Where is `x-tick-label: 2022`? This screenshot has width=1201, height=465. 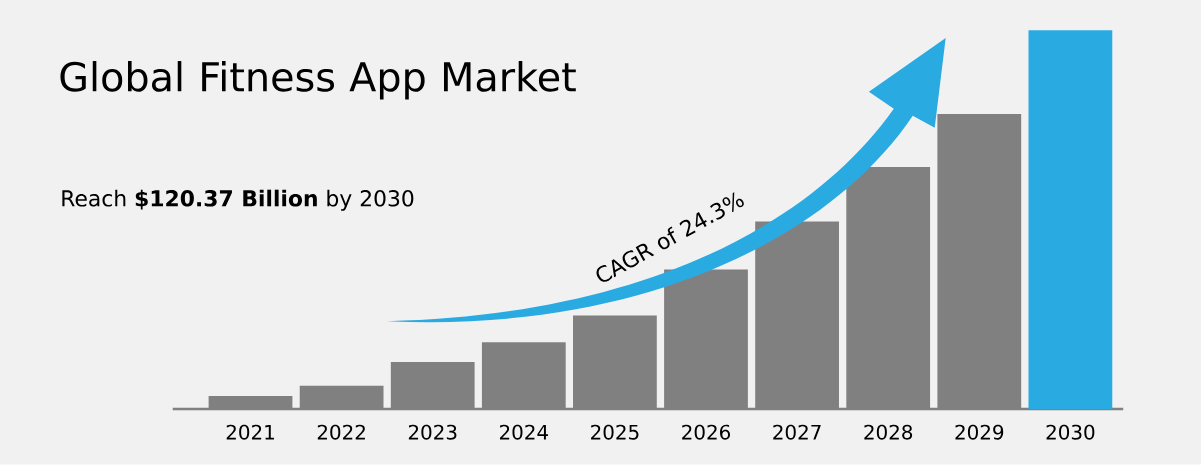 x-tick-label: 2022 is located at coordinates (341, 432).